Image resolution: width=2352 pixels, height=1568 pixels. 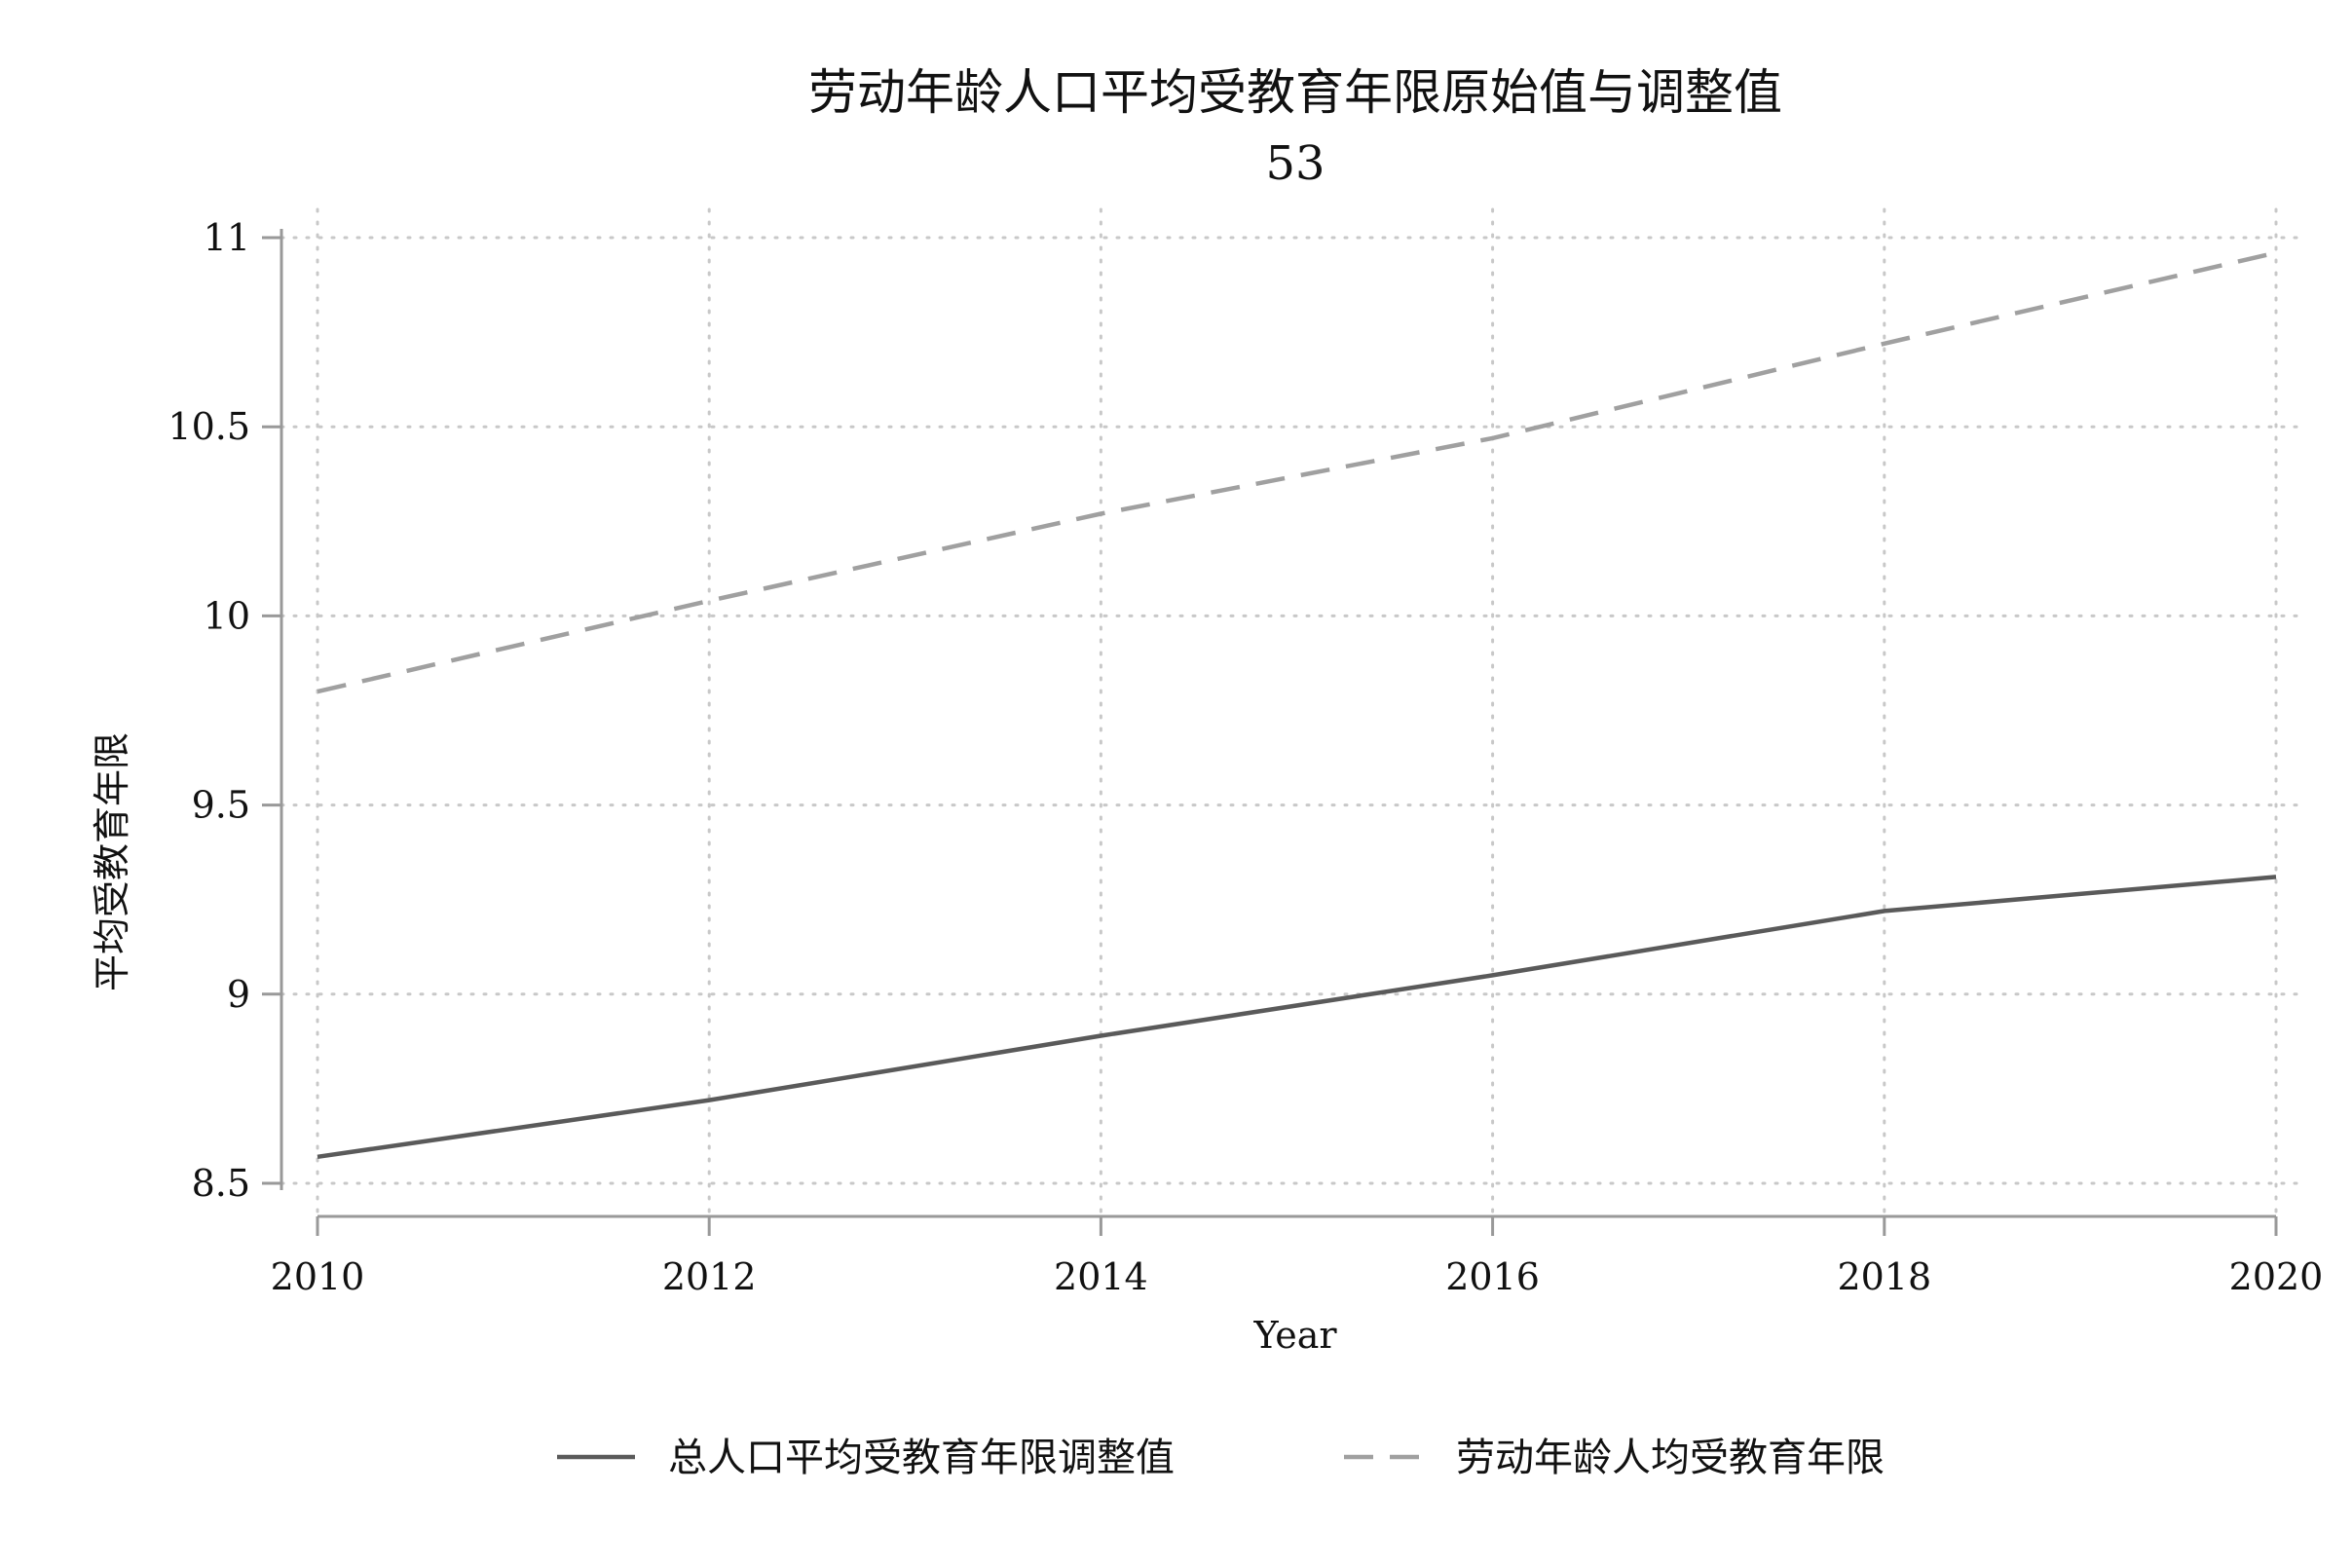 I want to click on x-tick-label: 2010, so click(x=318, y=1276).